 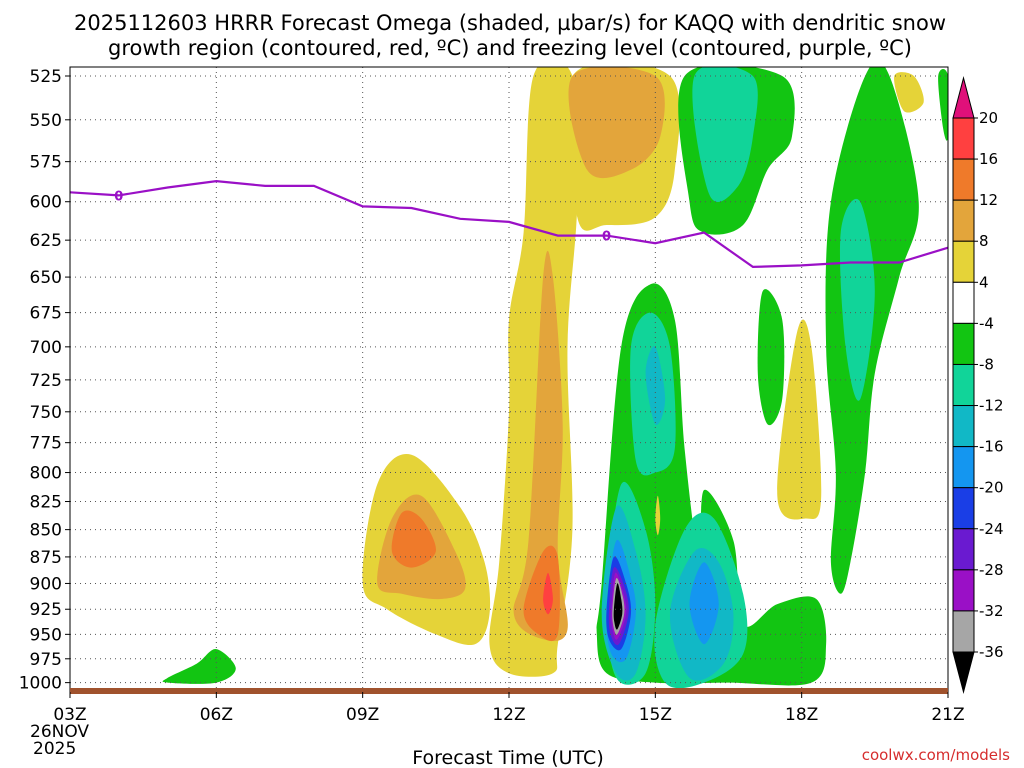 What do you see at coordinates (991, 652) in the screenshot?
I see `colorbar-tick-label-13: -36` at bounding box center [991, 652].